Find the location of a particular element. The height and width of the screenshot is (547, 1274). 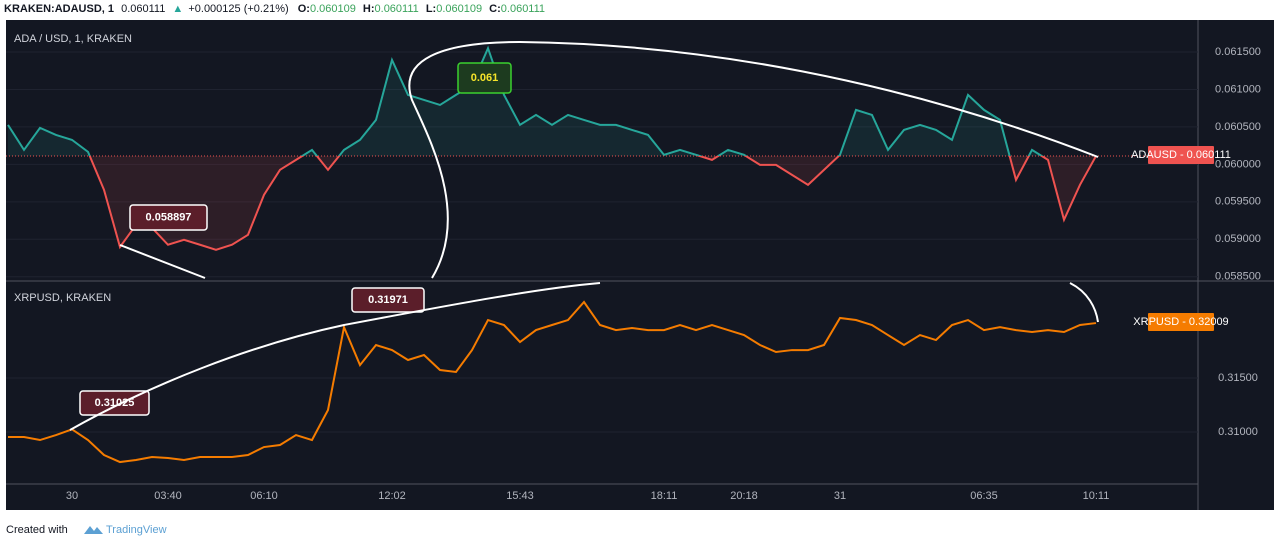

x-tick-label: 12:02 is located at coordinates (392, 496).